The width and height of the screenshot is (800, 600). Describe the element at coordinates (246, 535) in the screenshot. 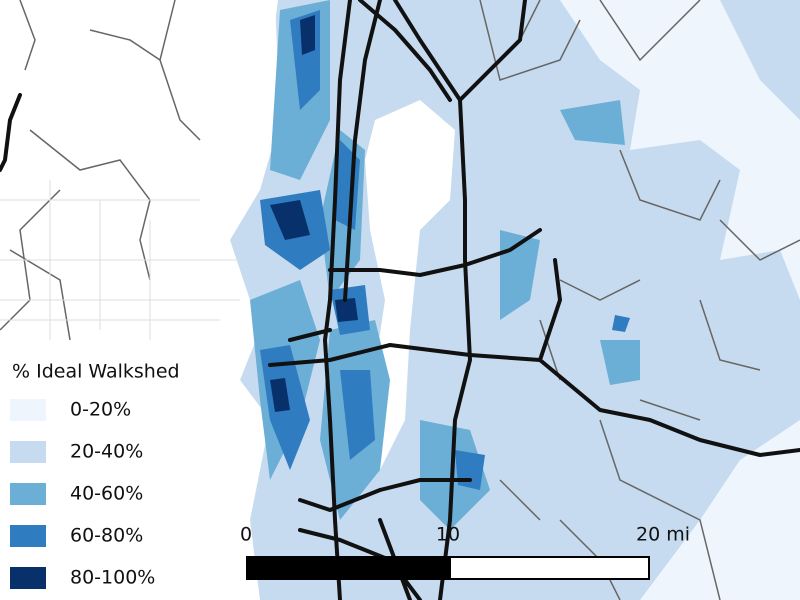

I see `scale-label: 0` at that location.